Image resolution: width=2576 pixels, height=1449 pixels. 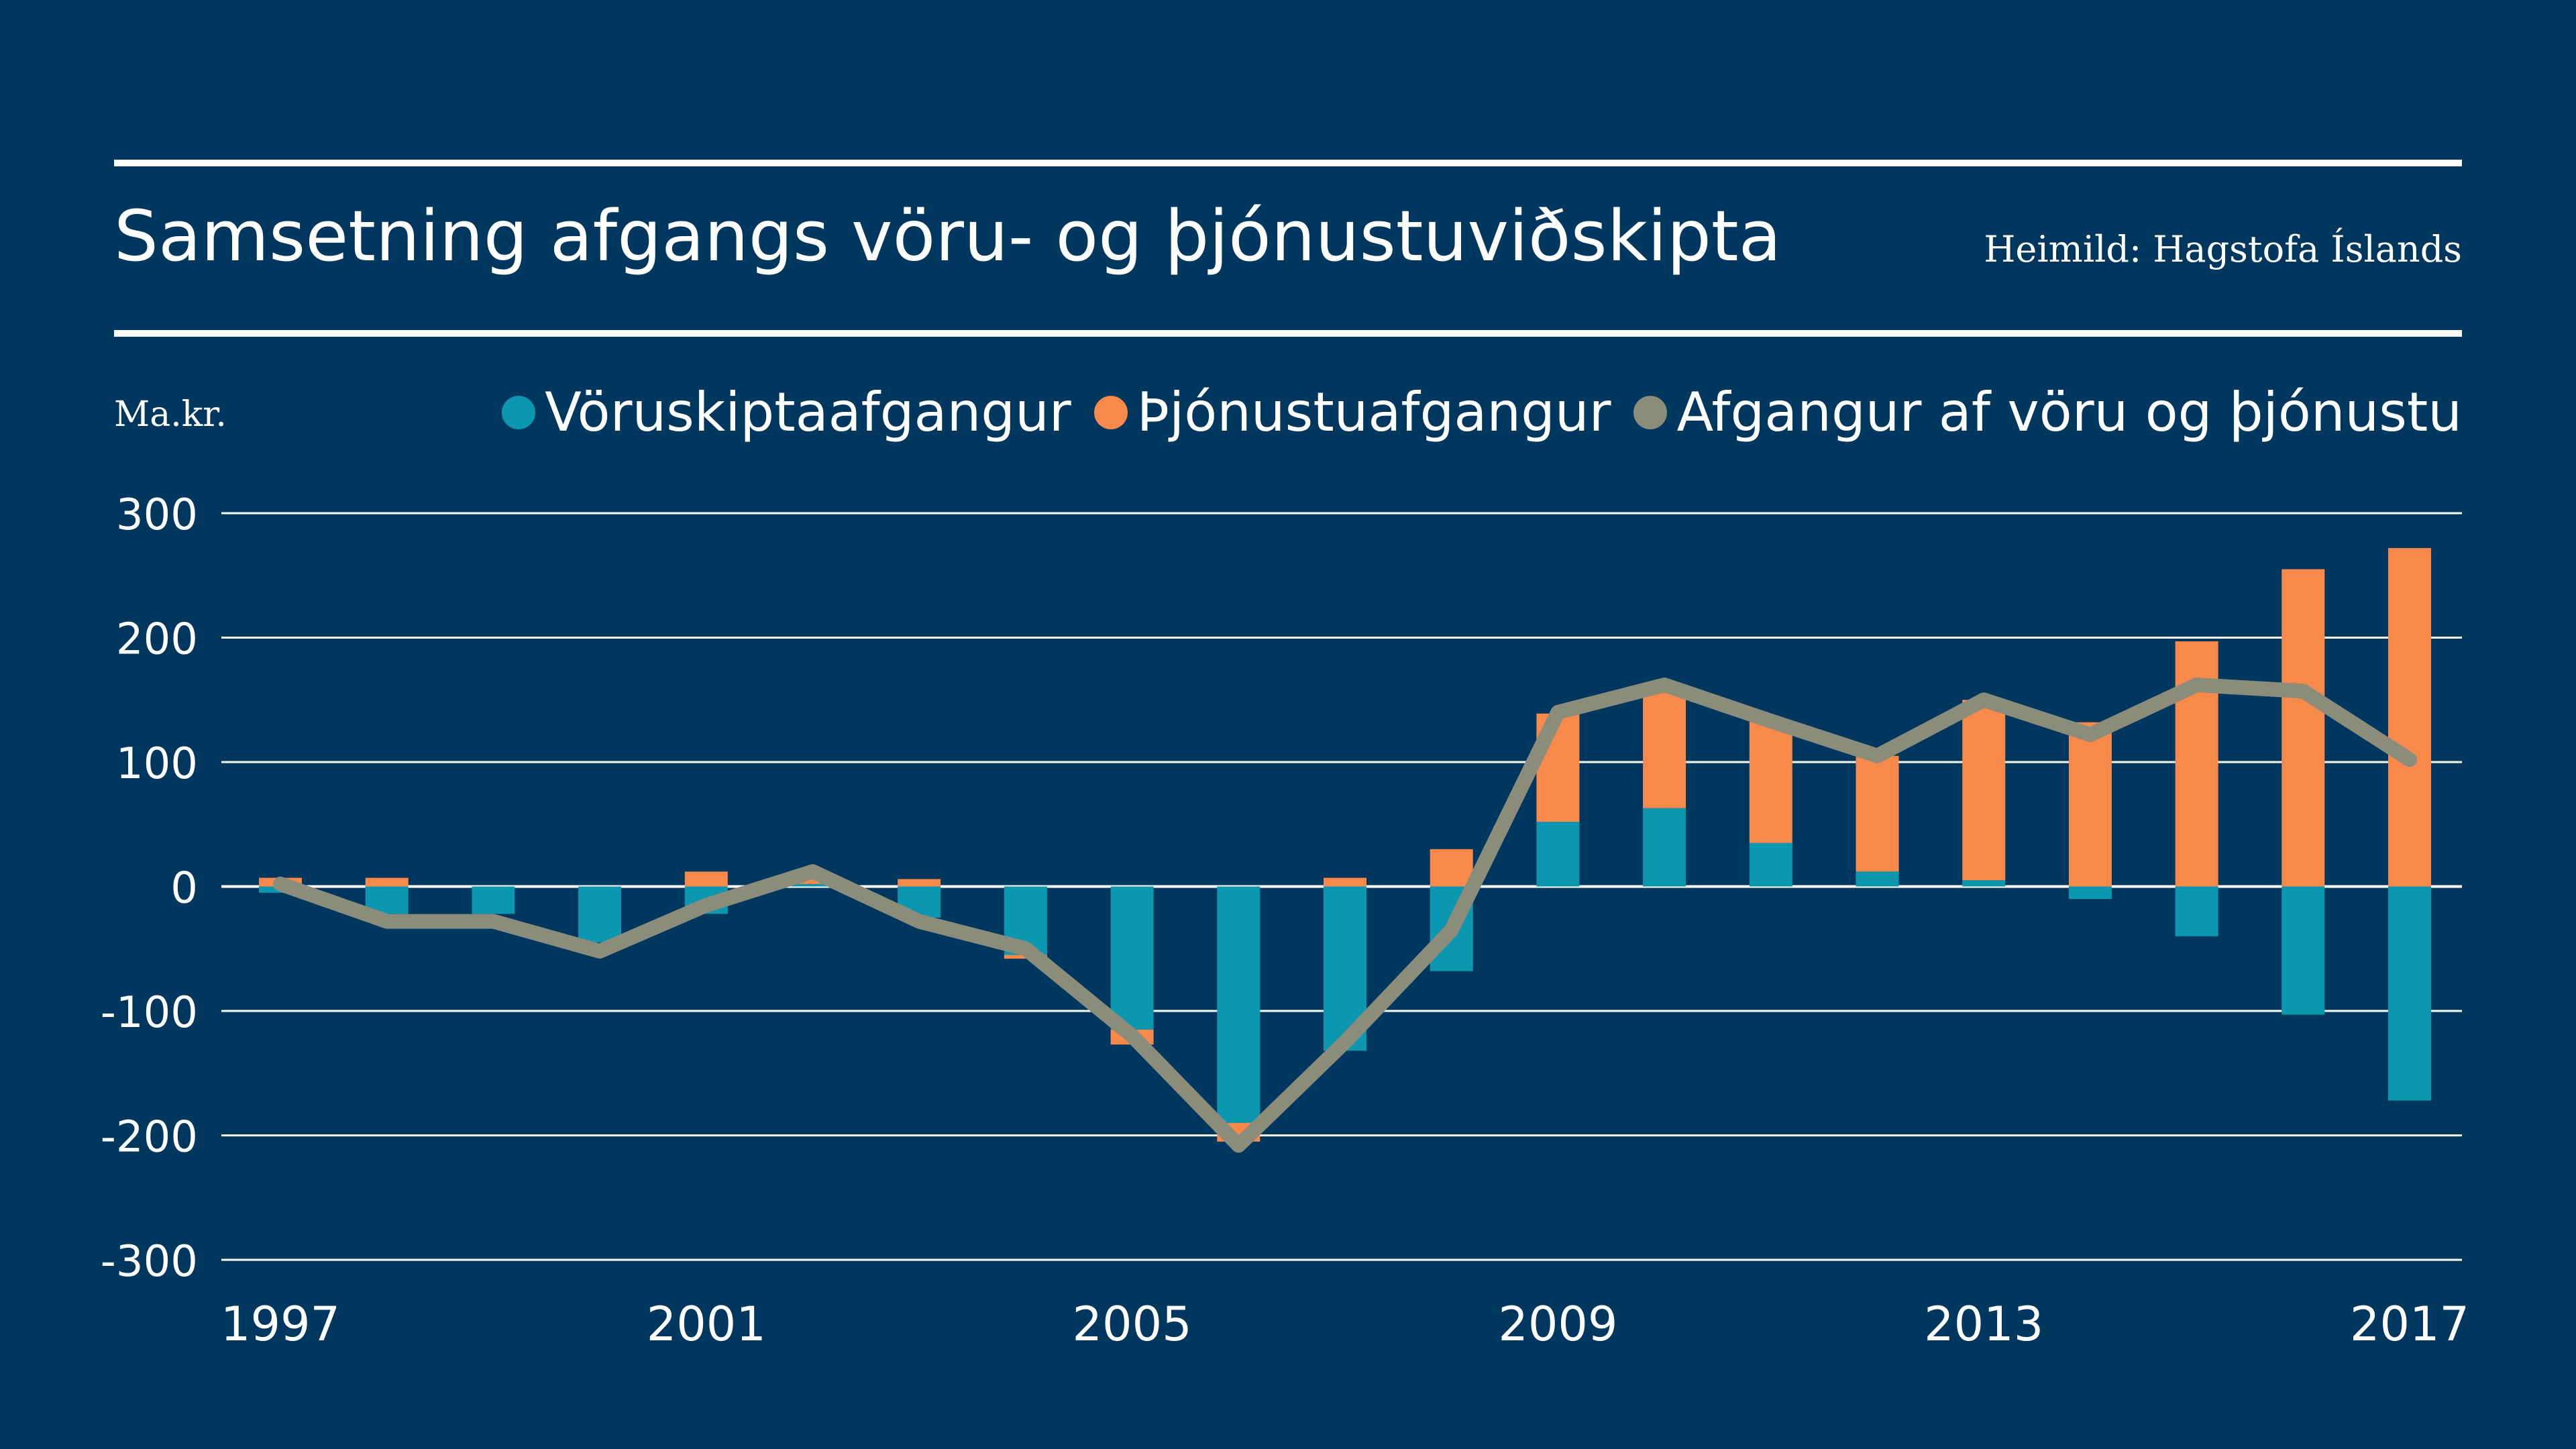 I want to click on legend-label-services: Þjónustuafgangur, so click(x=1373, y=412).